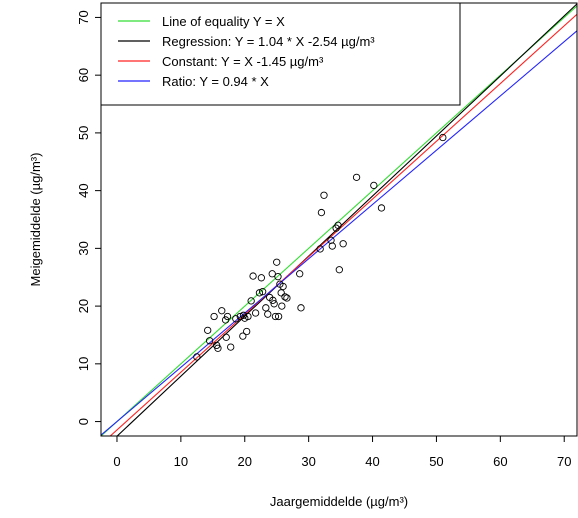 The image size is (578, 518). Describe the element at coordinates (88, 217) in the screenshot. I see `y-axis: 0 10 20 30 40 50 60 70` at that location.